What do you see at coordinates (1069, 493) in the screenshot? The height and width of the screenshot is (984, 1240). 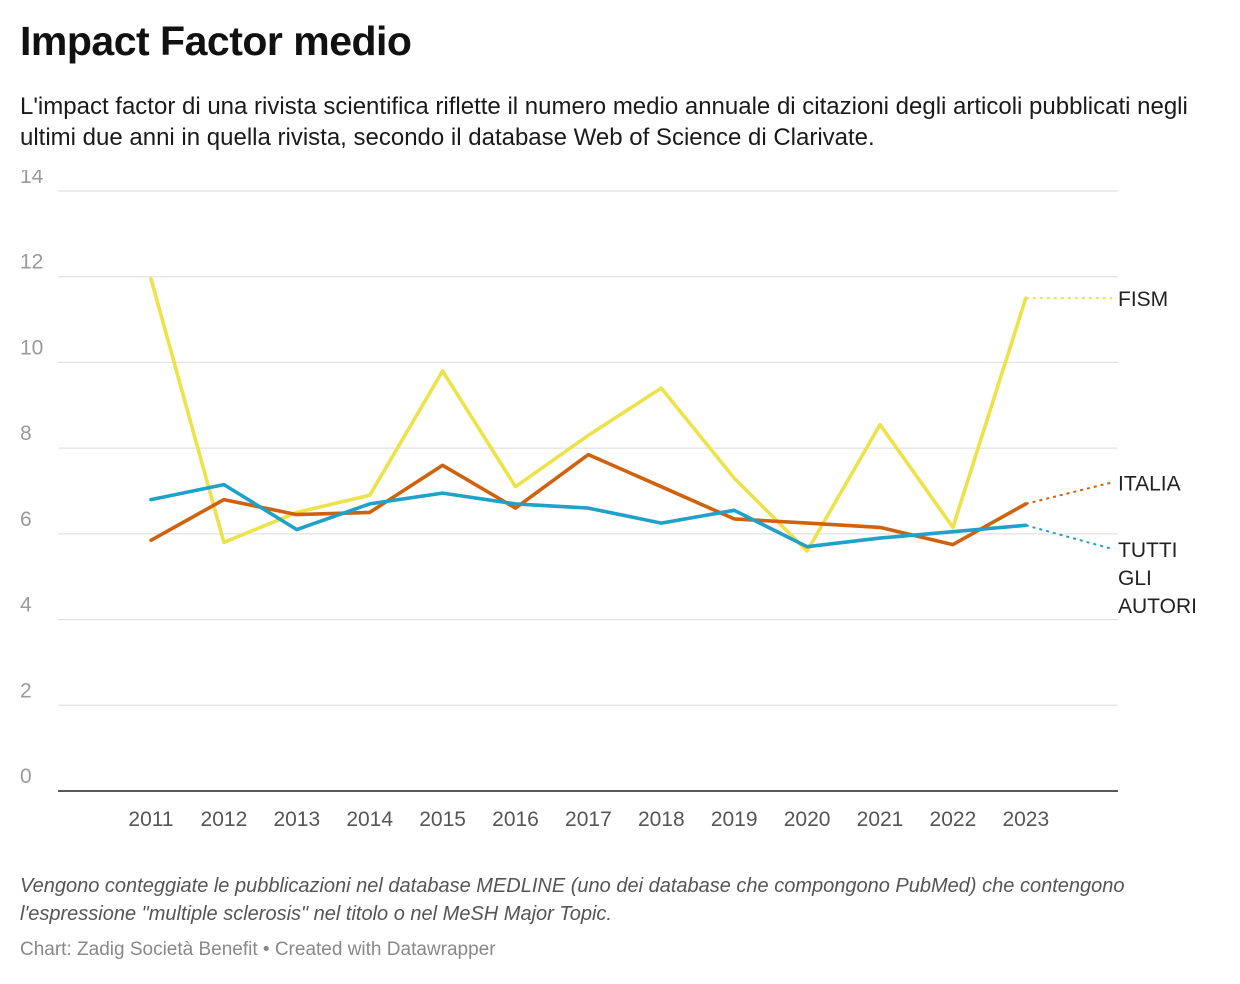 I see `series-trend-italia` at bounding box center [1069, 493].